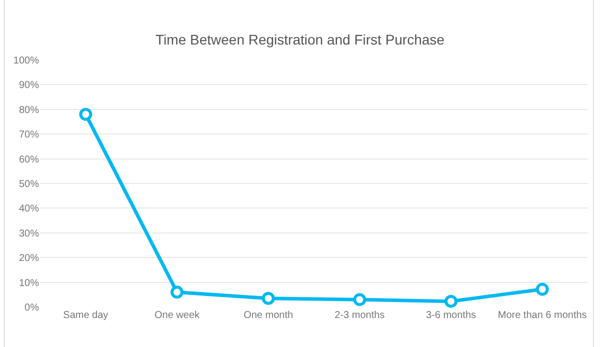 Image resolution: width=600 pixels, height=347 pixels. What do you see at coordinates (359, 315) in the screenshot?
I see `x-tick-label: 2-3 months` at bounding box center [359, 315].